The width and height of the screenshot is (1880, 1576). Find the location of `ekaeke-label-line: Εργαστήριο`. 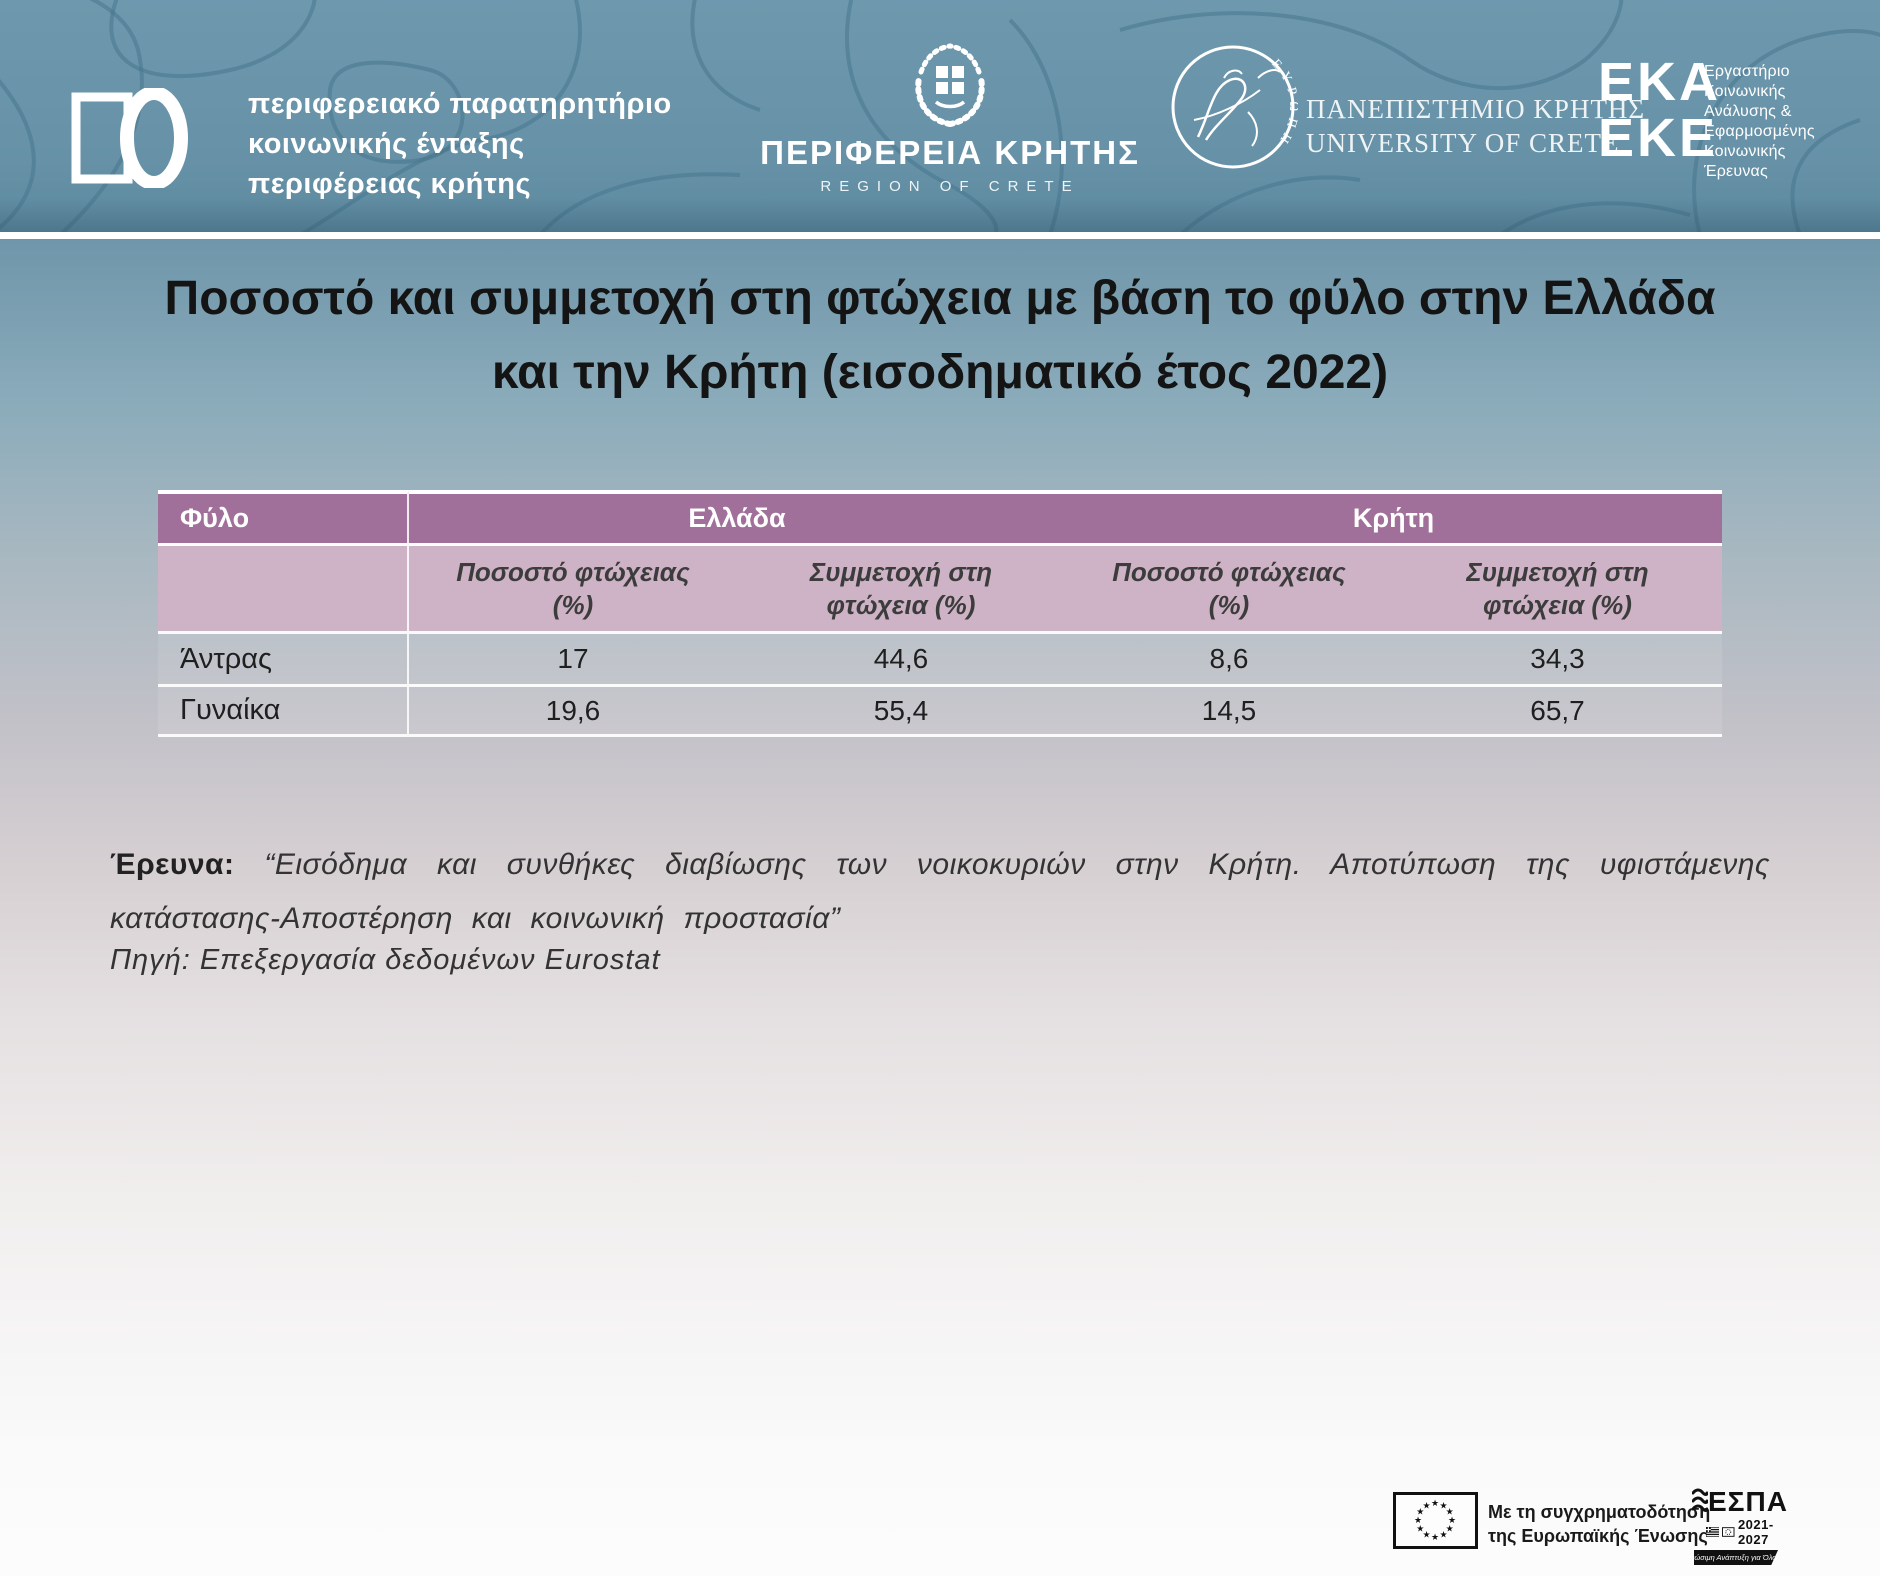

ekaeke-label-line: Εργαστήριο is located at coordinates (1747, 71).